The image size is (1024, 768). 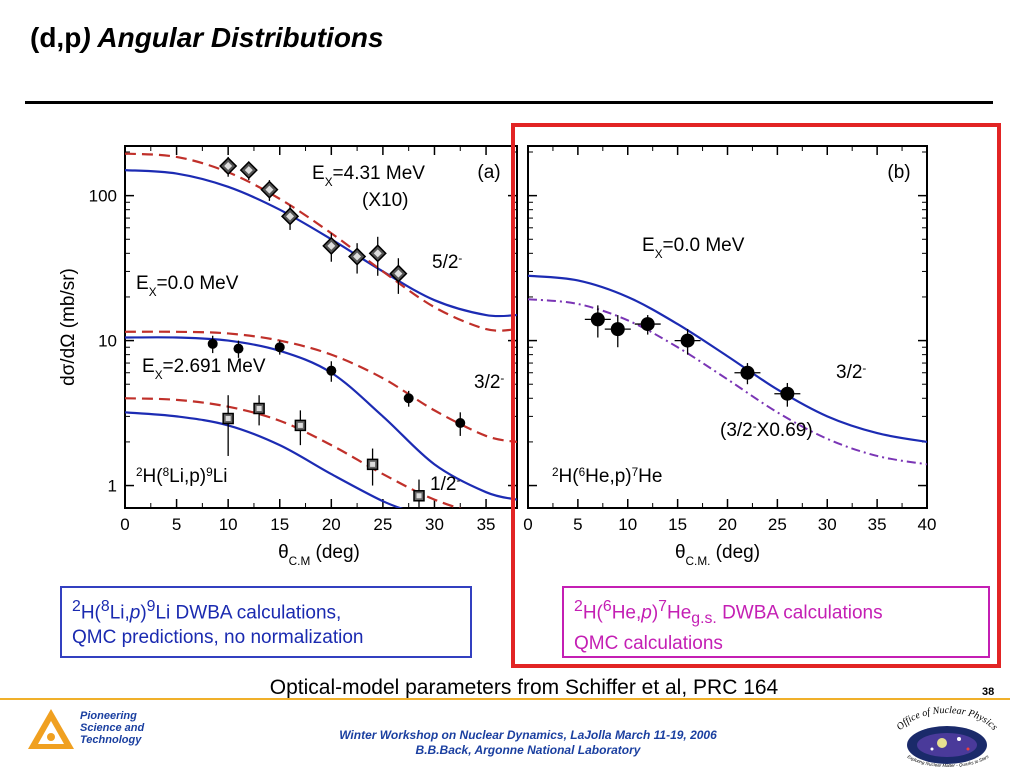 I want to click on annotation-ex-2-691: EX=2.691 MeV, so click(x=204, y=369).